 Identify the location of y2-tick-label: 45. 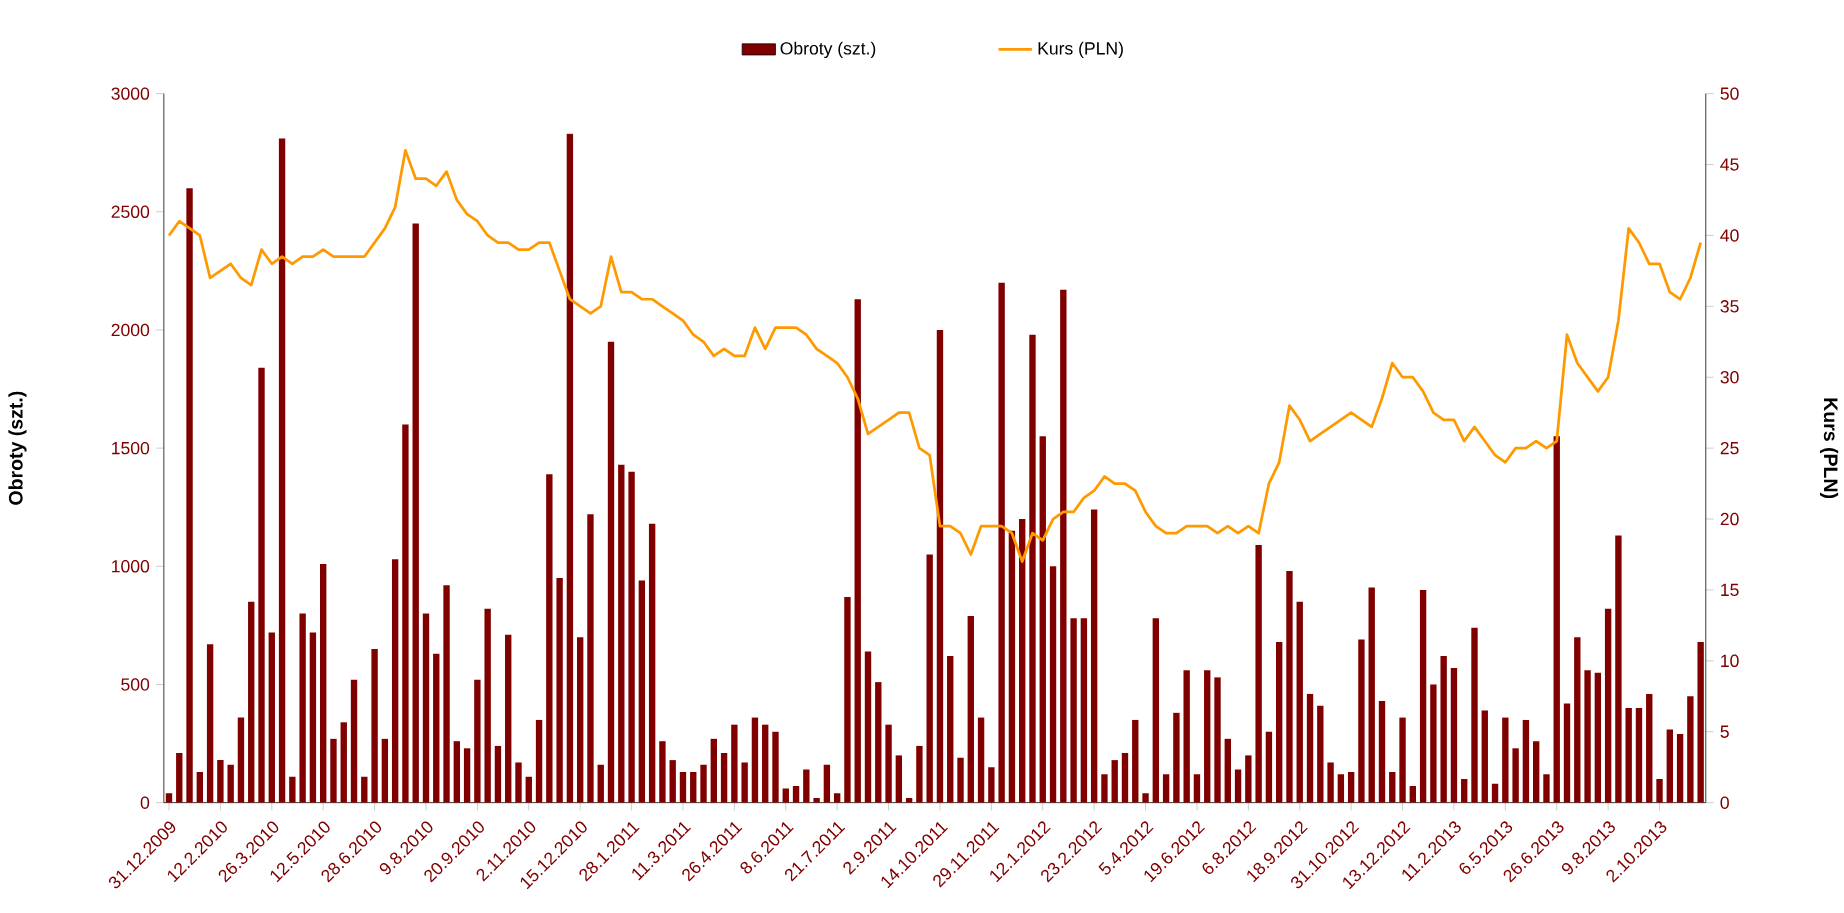
(1729, 164).